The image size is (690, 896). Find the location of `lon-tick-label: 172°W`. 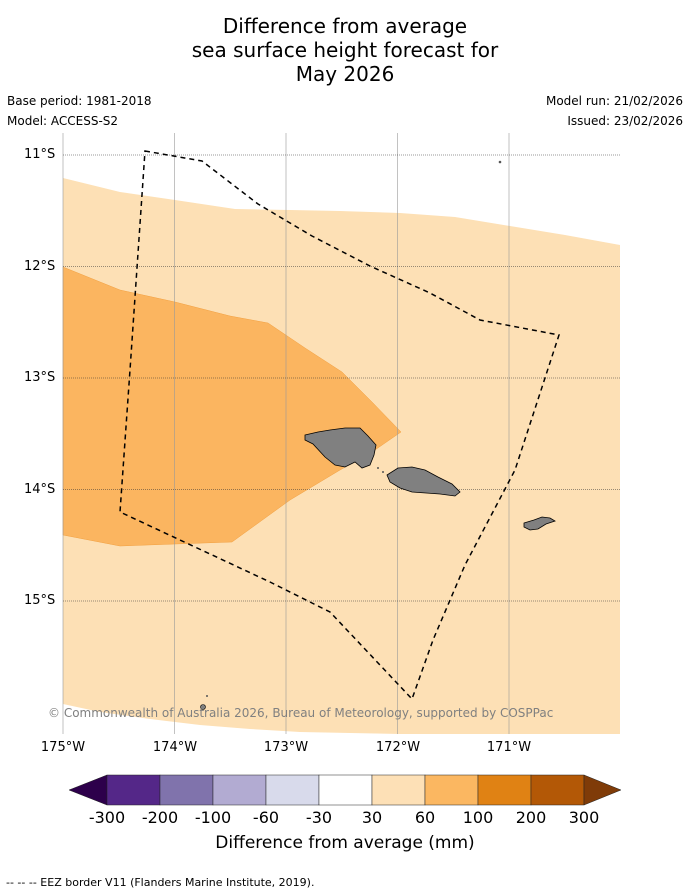

lon-tick-label: 172°W is located at coordinates (398, 747).